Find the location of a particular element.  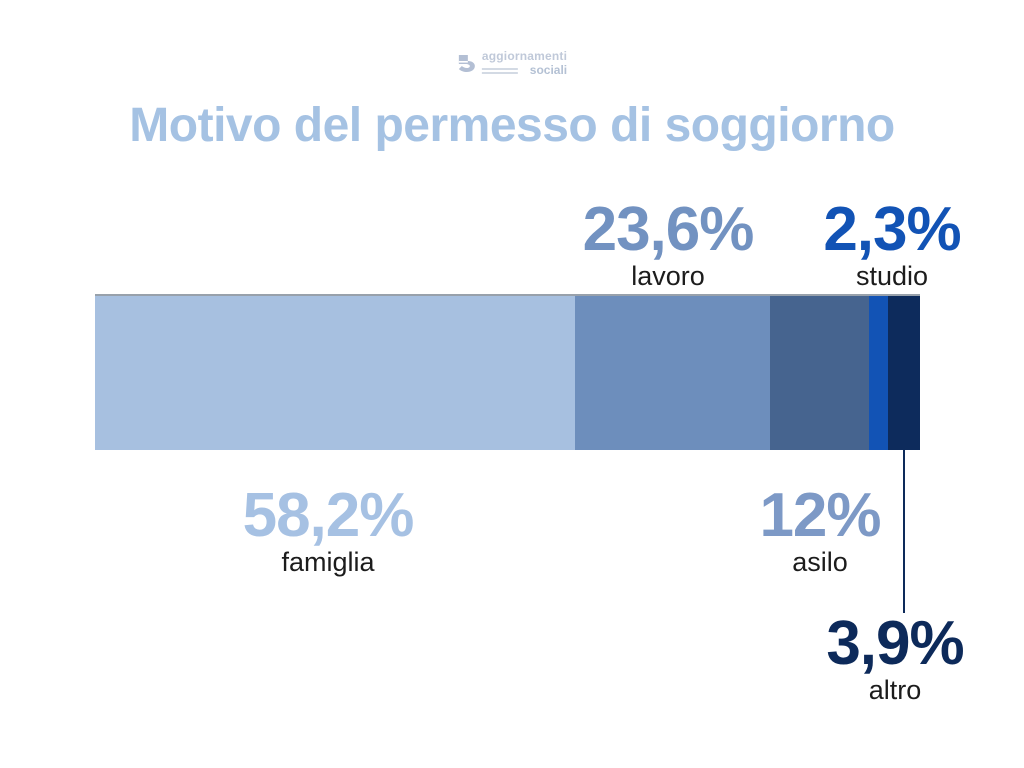

annotation-asilo: 12% asilo is located at coordinates (820, 529).